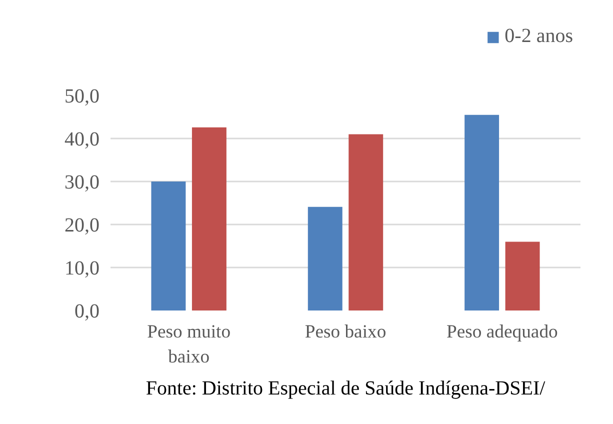 The width and height of the screenshot is (613, 424). What do you see at coordinates (82, 97) in the screenshot?
I see `y-tick-label: 50,0` at bounding box center [82, 97].